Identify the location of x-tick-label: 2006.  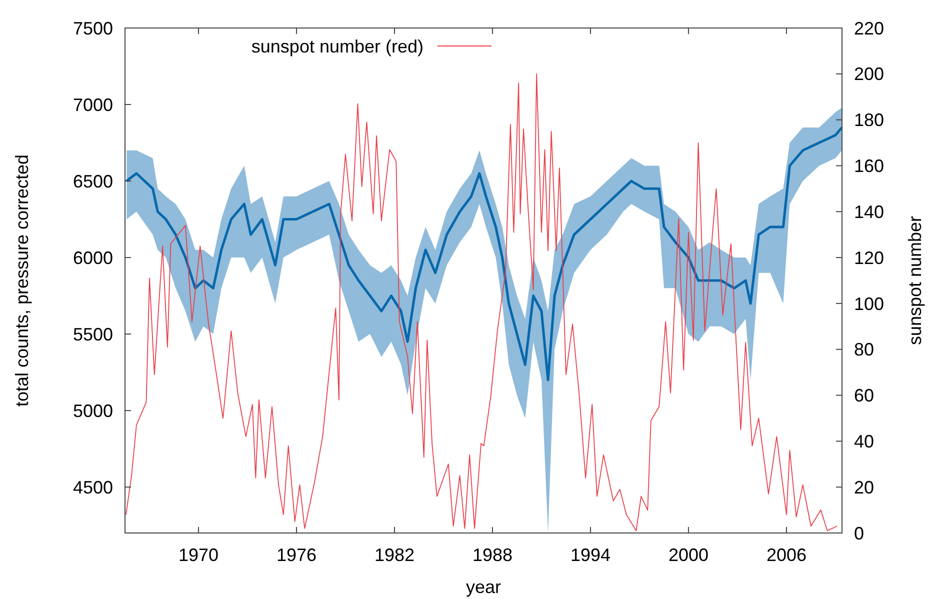
(786, 555).